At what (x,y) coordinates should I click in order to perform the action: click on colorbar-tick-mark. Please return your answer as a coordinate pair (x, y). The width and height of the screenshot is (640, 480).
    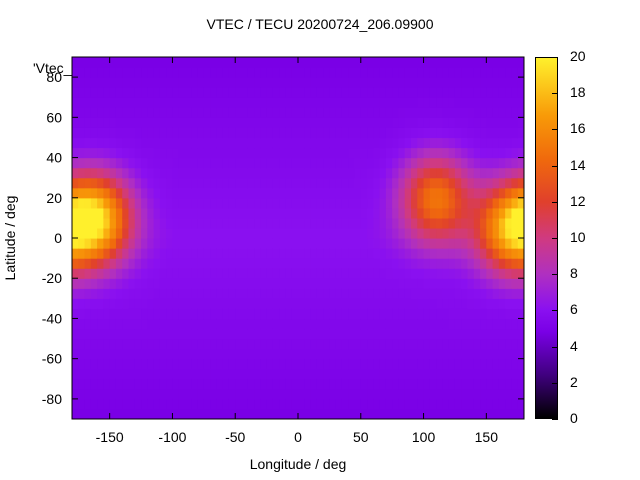
    Looking at the image, I should click on (555, 383).